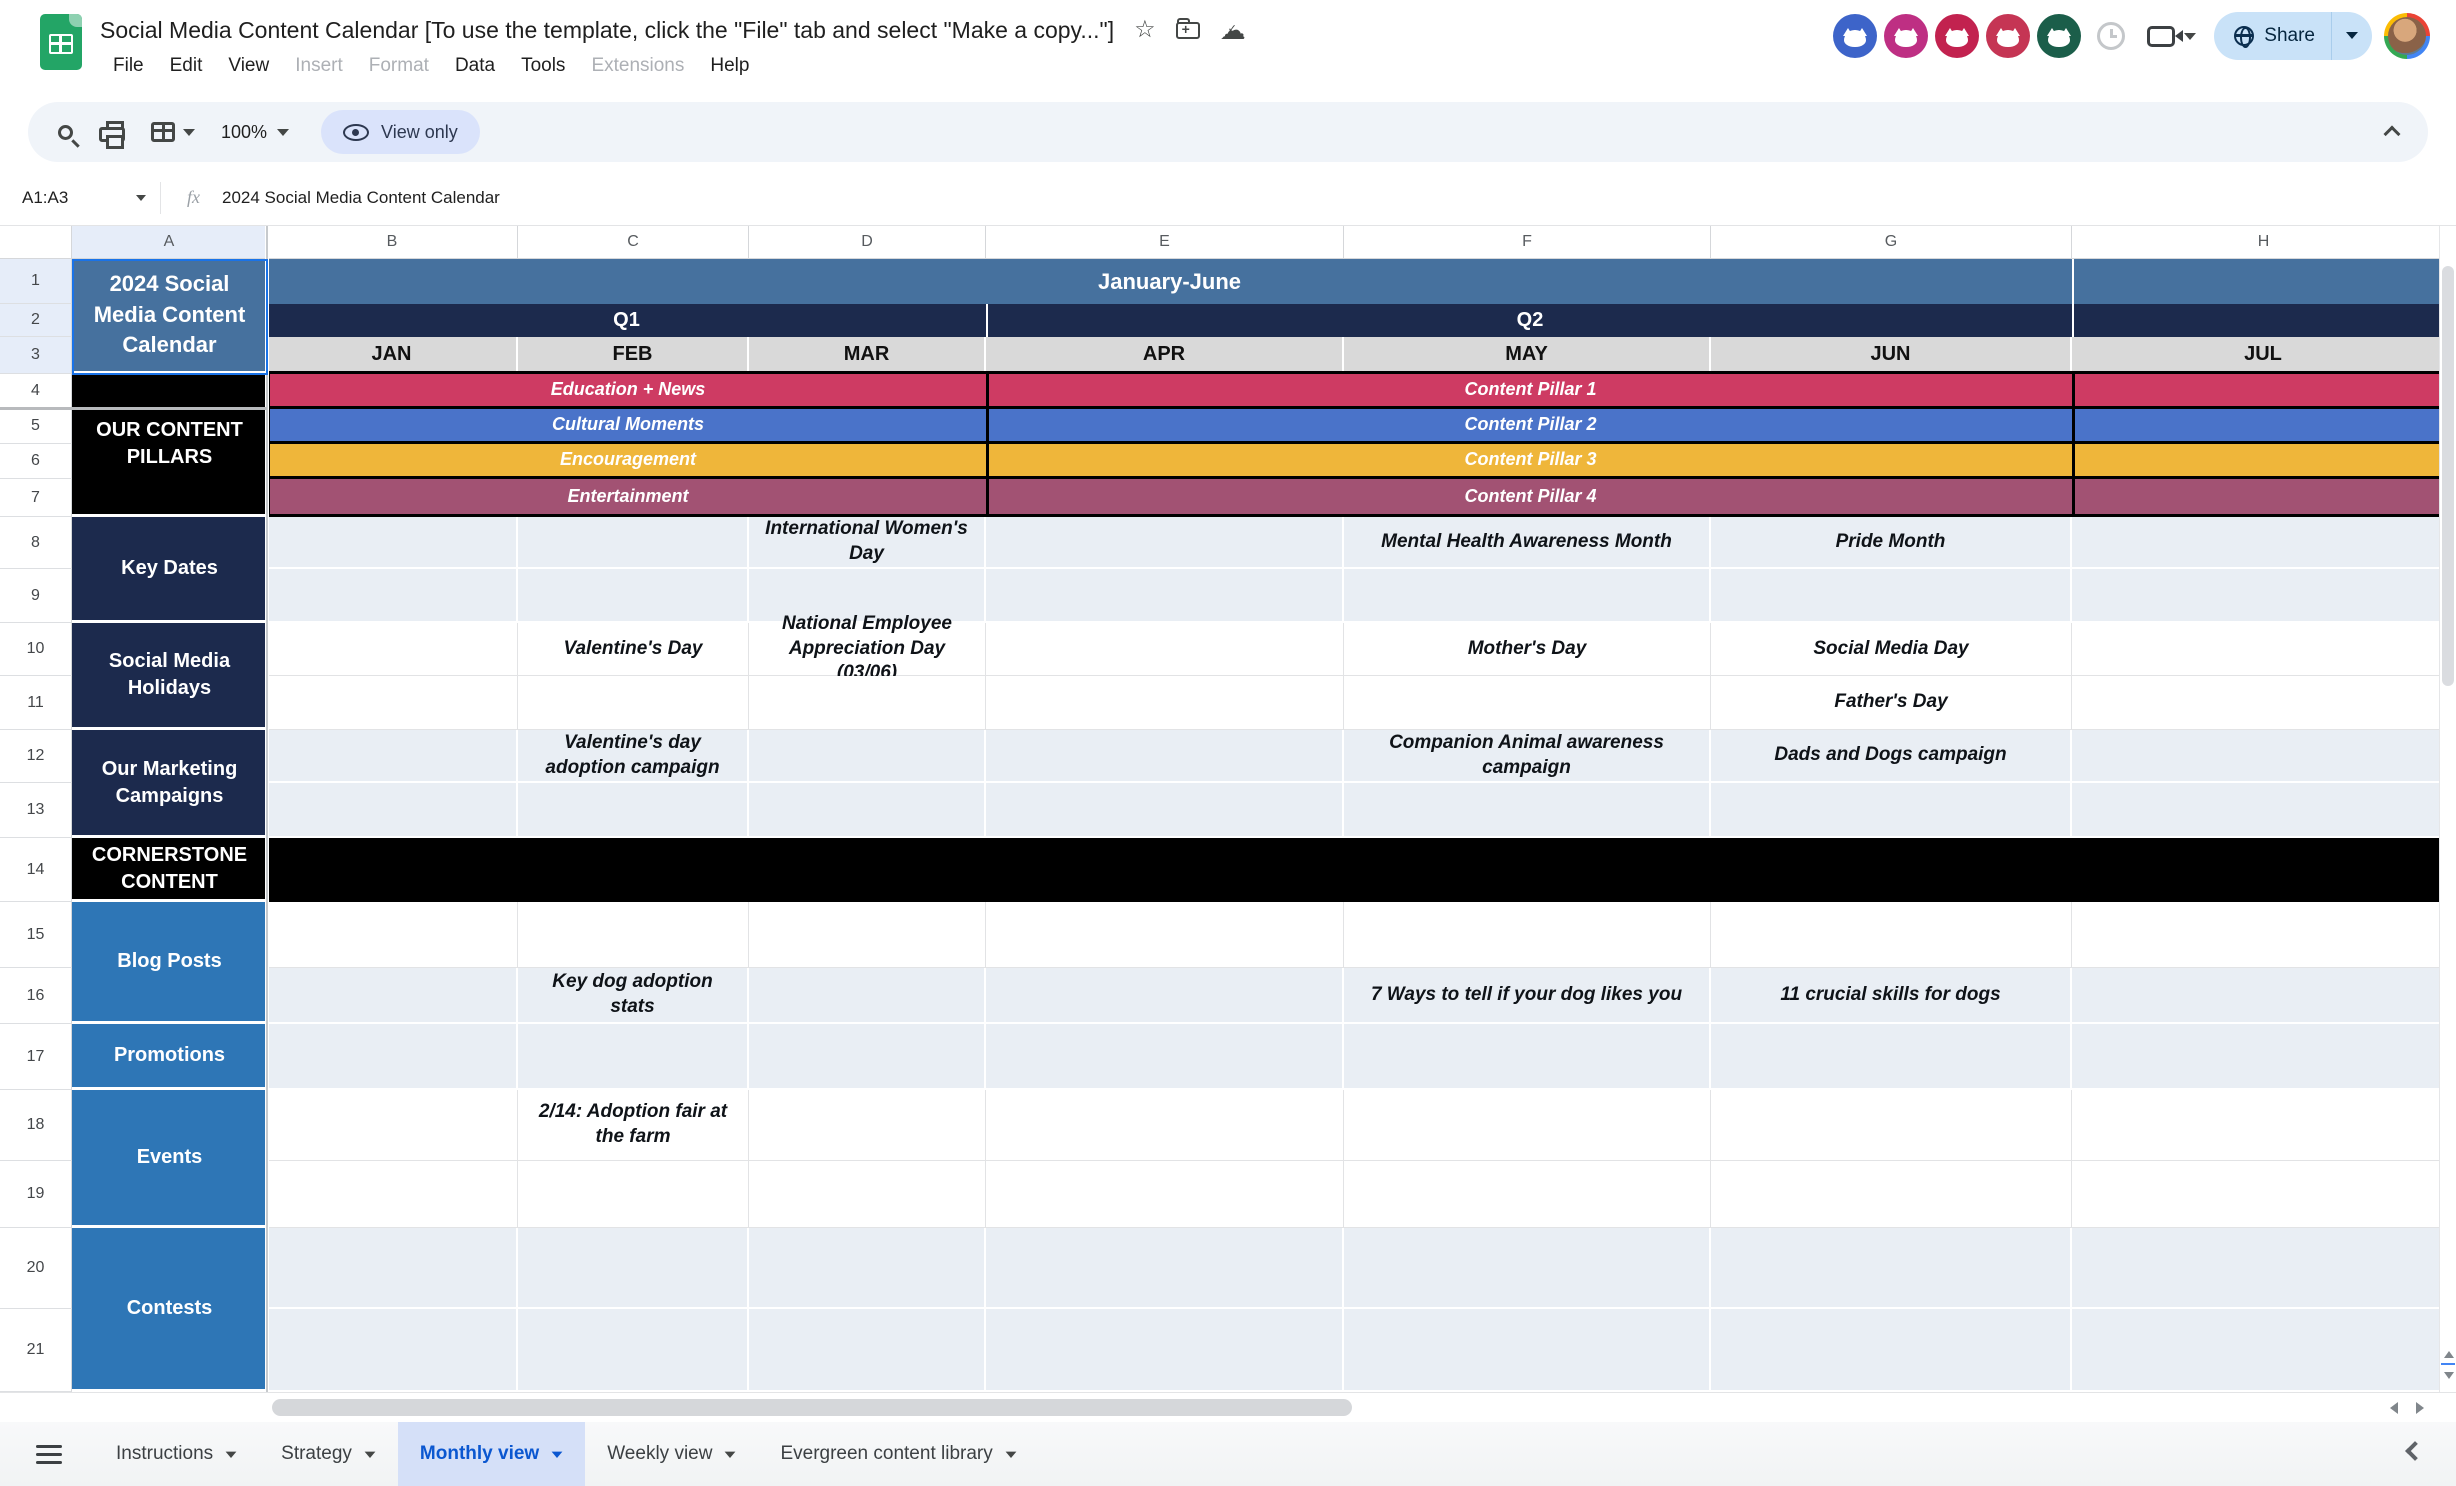 The width and height of the screenshot is (2456, 1486). Describe the element at coordinates (1527, 543) in the screenshot. I see `cell-f8: Mental Health Awareness Month` at that location.